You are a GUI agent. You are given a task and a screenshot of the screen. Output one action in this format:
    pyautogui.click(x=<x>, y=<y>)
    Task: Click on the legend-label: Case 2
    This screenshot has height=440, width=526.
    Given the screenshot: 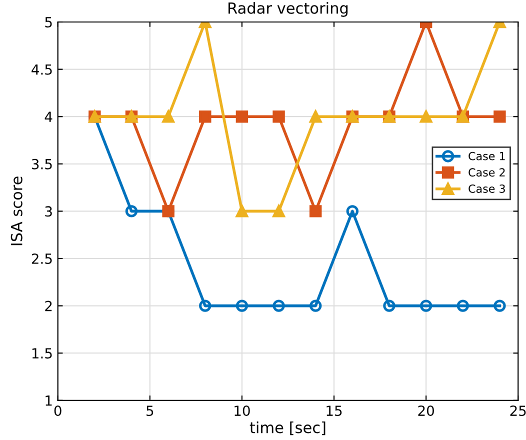 What is the action you would take?
    pyautogui.click(x=486, y=172)
    